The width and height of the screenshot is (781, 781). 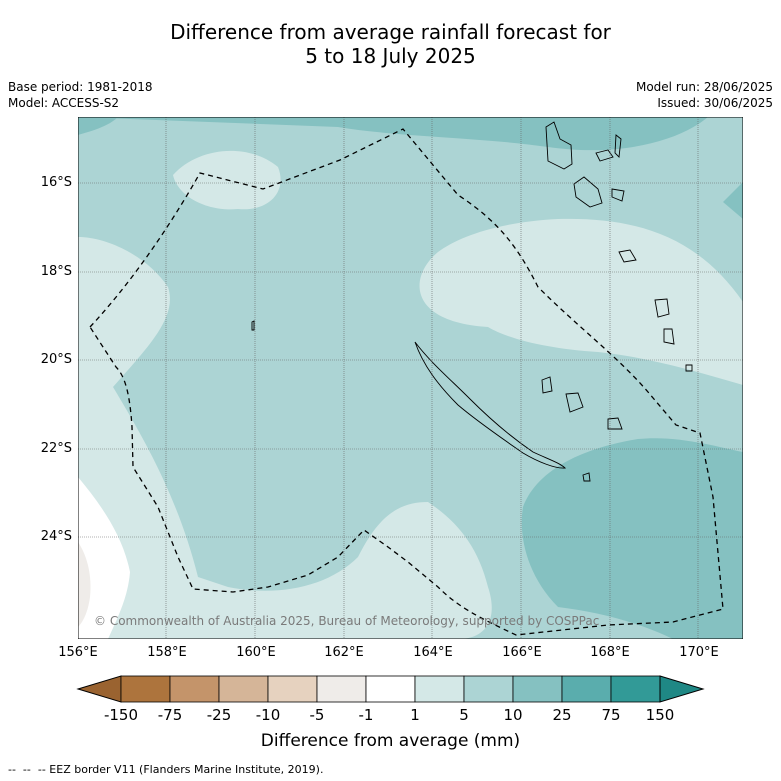 I want to click on lon-tick: 166°E, so click(x=522, y=652).